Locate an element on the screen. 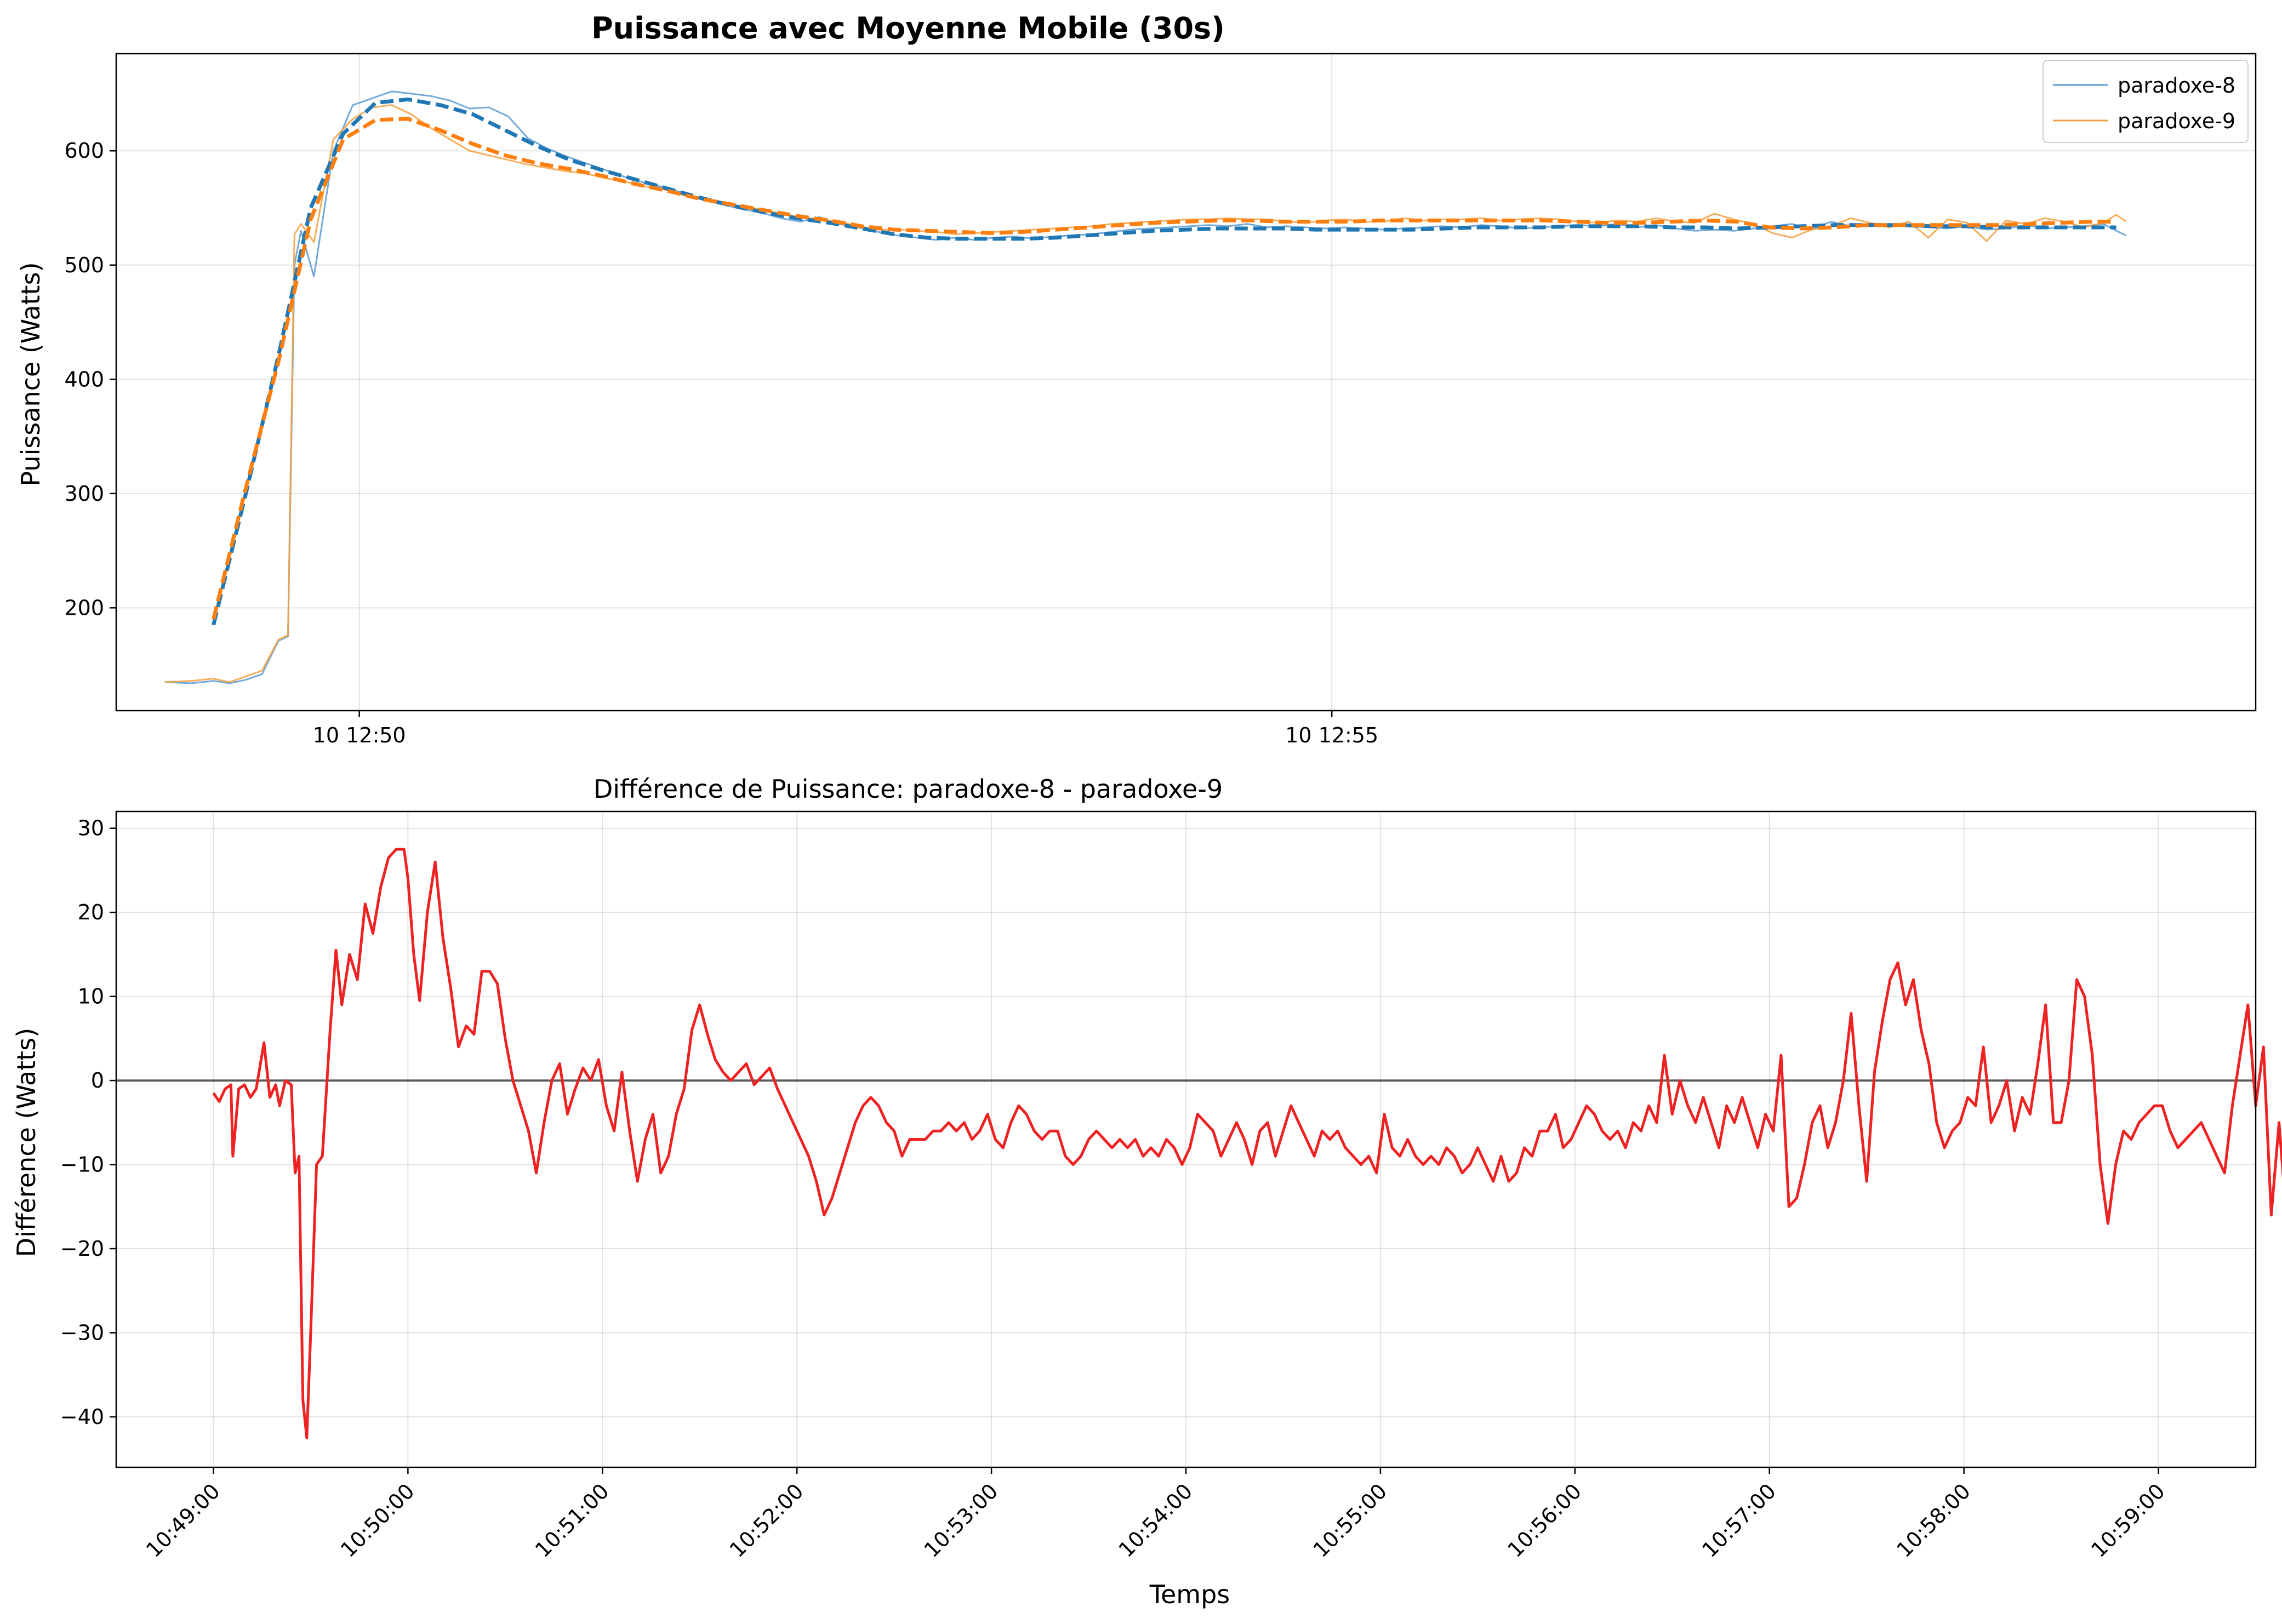 The image size is (2282, 1624). bottom-chart-y-axis-label: Différence (Watts) is located at coordinates (26, 1142).